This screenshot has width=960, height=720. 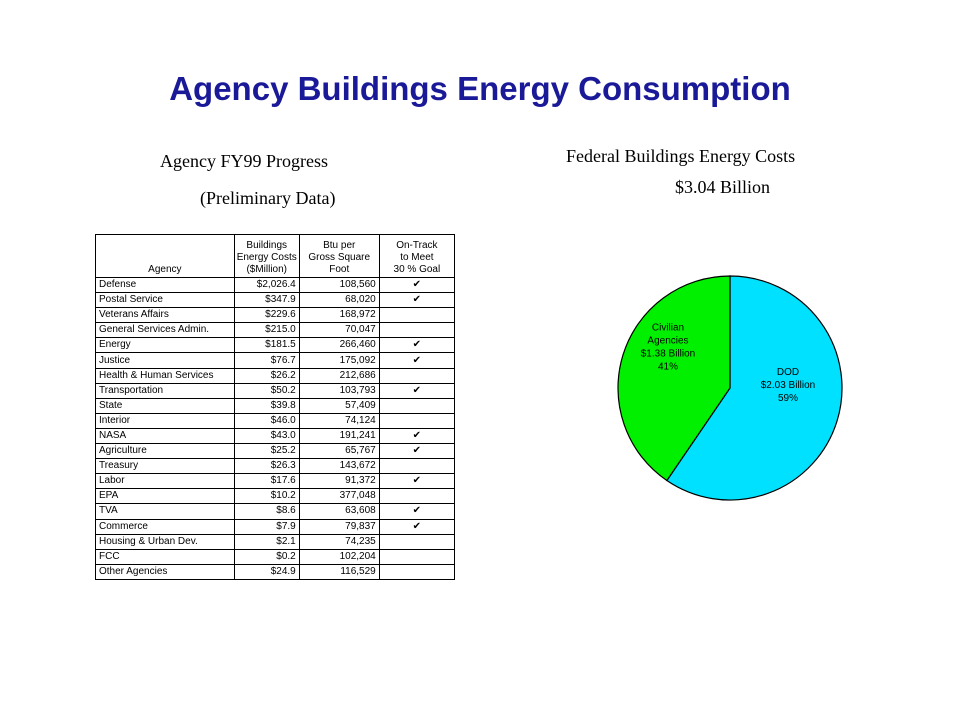 I want to click on table-subtitle: Agency FY99 Progress, so click(x=244, y=161).